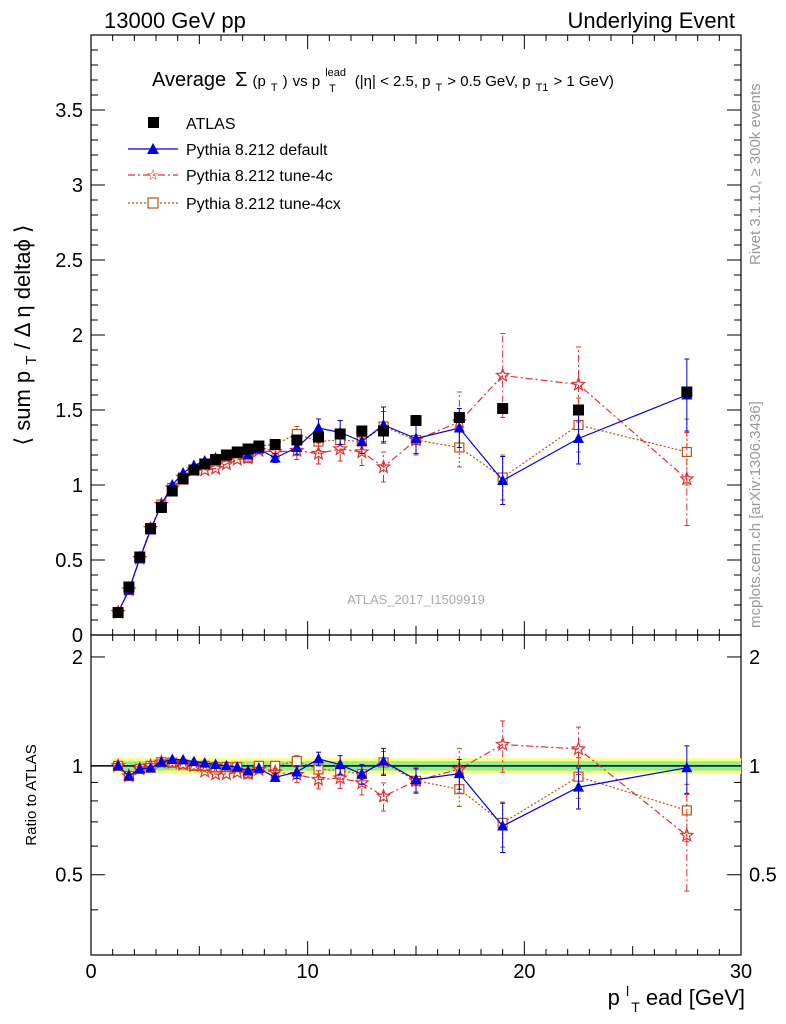 The height and width of the screenshot is (1024, 786). I want to click on y-tick-label: 2, so click(77, 336).